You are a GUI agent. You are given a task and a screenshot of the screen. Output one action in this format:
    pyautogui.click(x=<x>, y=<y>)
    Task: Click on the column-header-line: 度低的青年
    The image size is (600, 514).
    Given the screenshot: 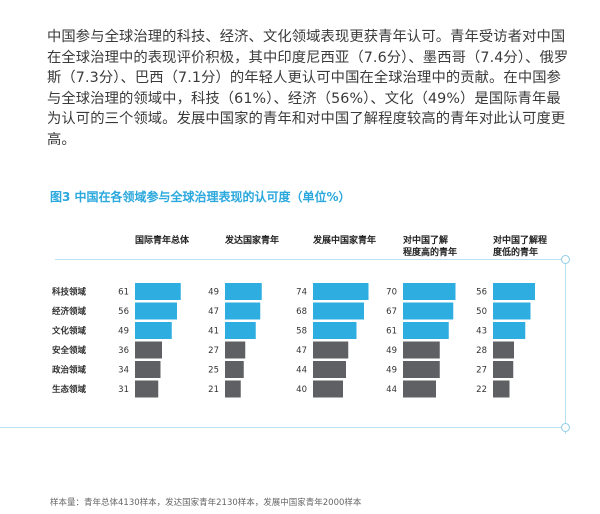 What is the action you would take?
    pyautogui.click(x=515, y=252)
    